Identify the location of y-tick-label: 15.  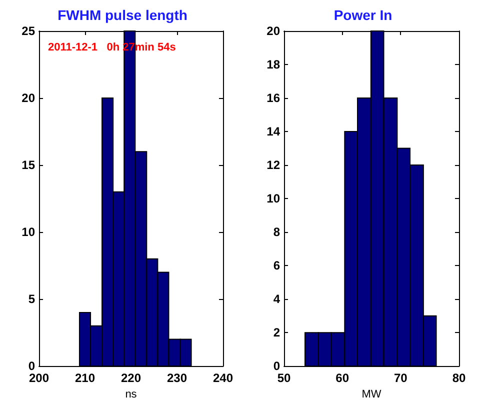
(29, 165).